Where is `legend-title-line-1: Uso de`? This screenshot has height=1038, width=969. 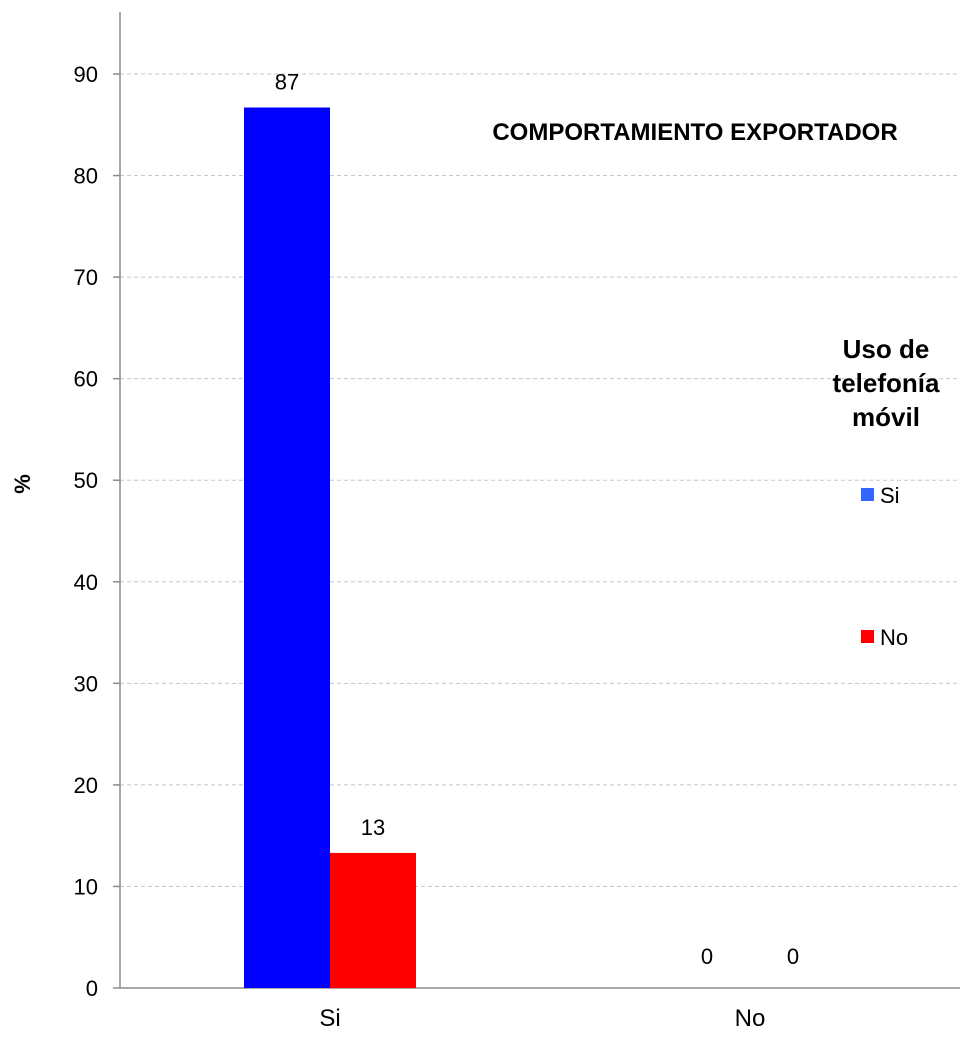 legend-title-line-1: Uso de is located at coordinates (886, 349).